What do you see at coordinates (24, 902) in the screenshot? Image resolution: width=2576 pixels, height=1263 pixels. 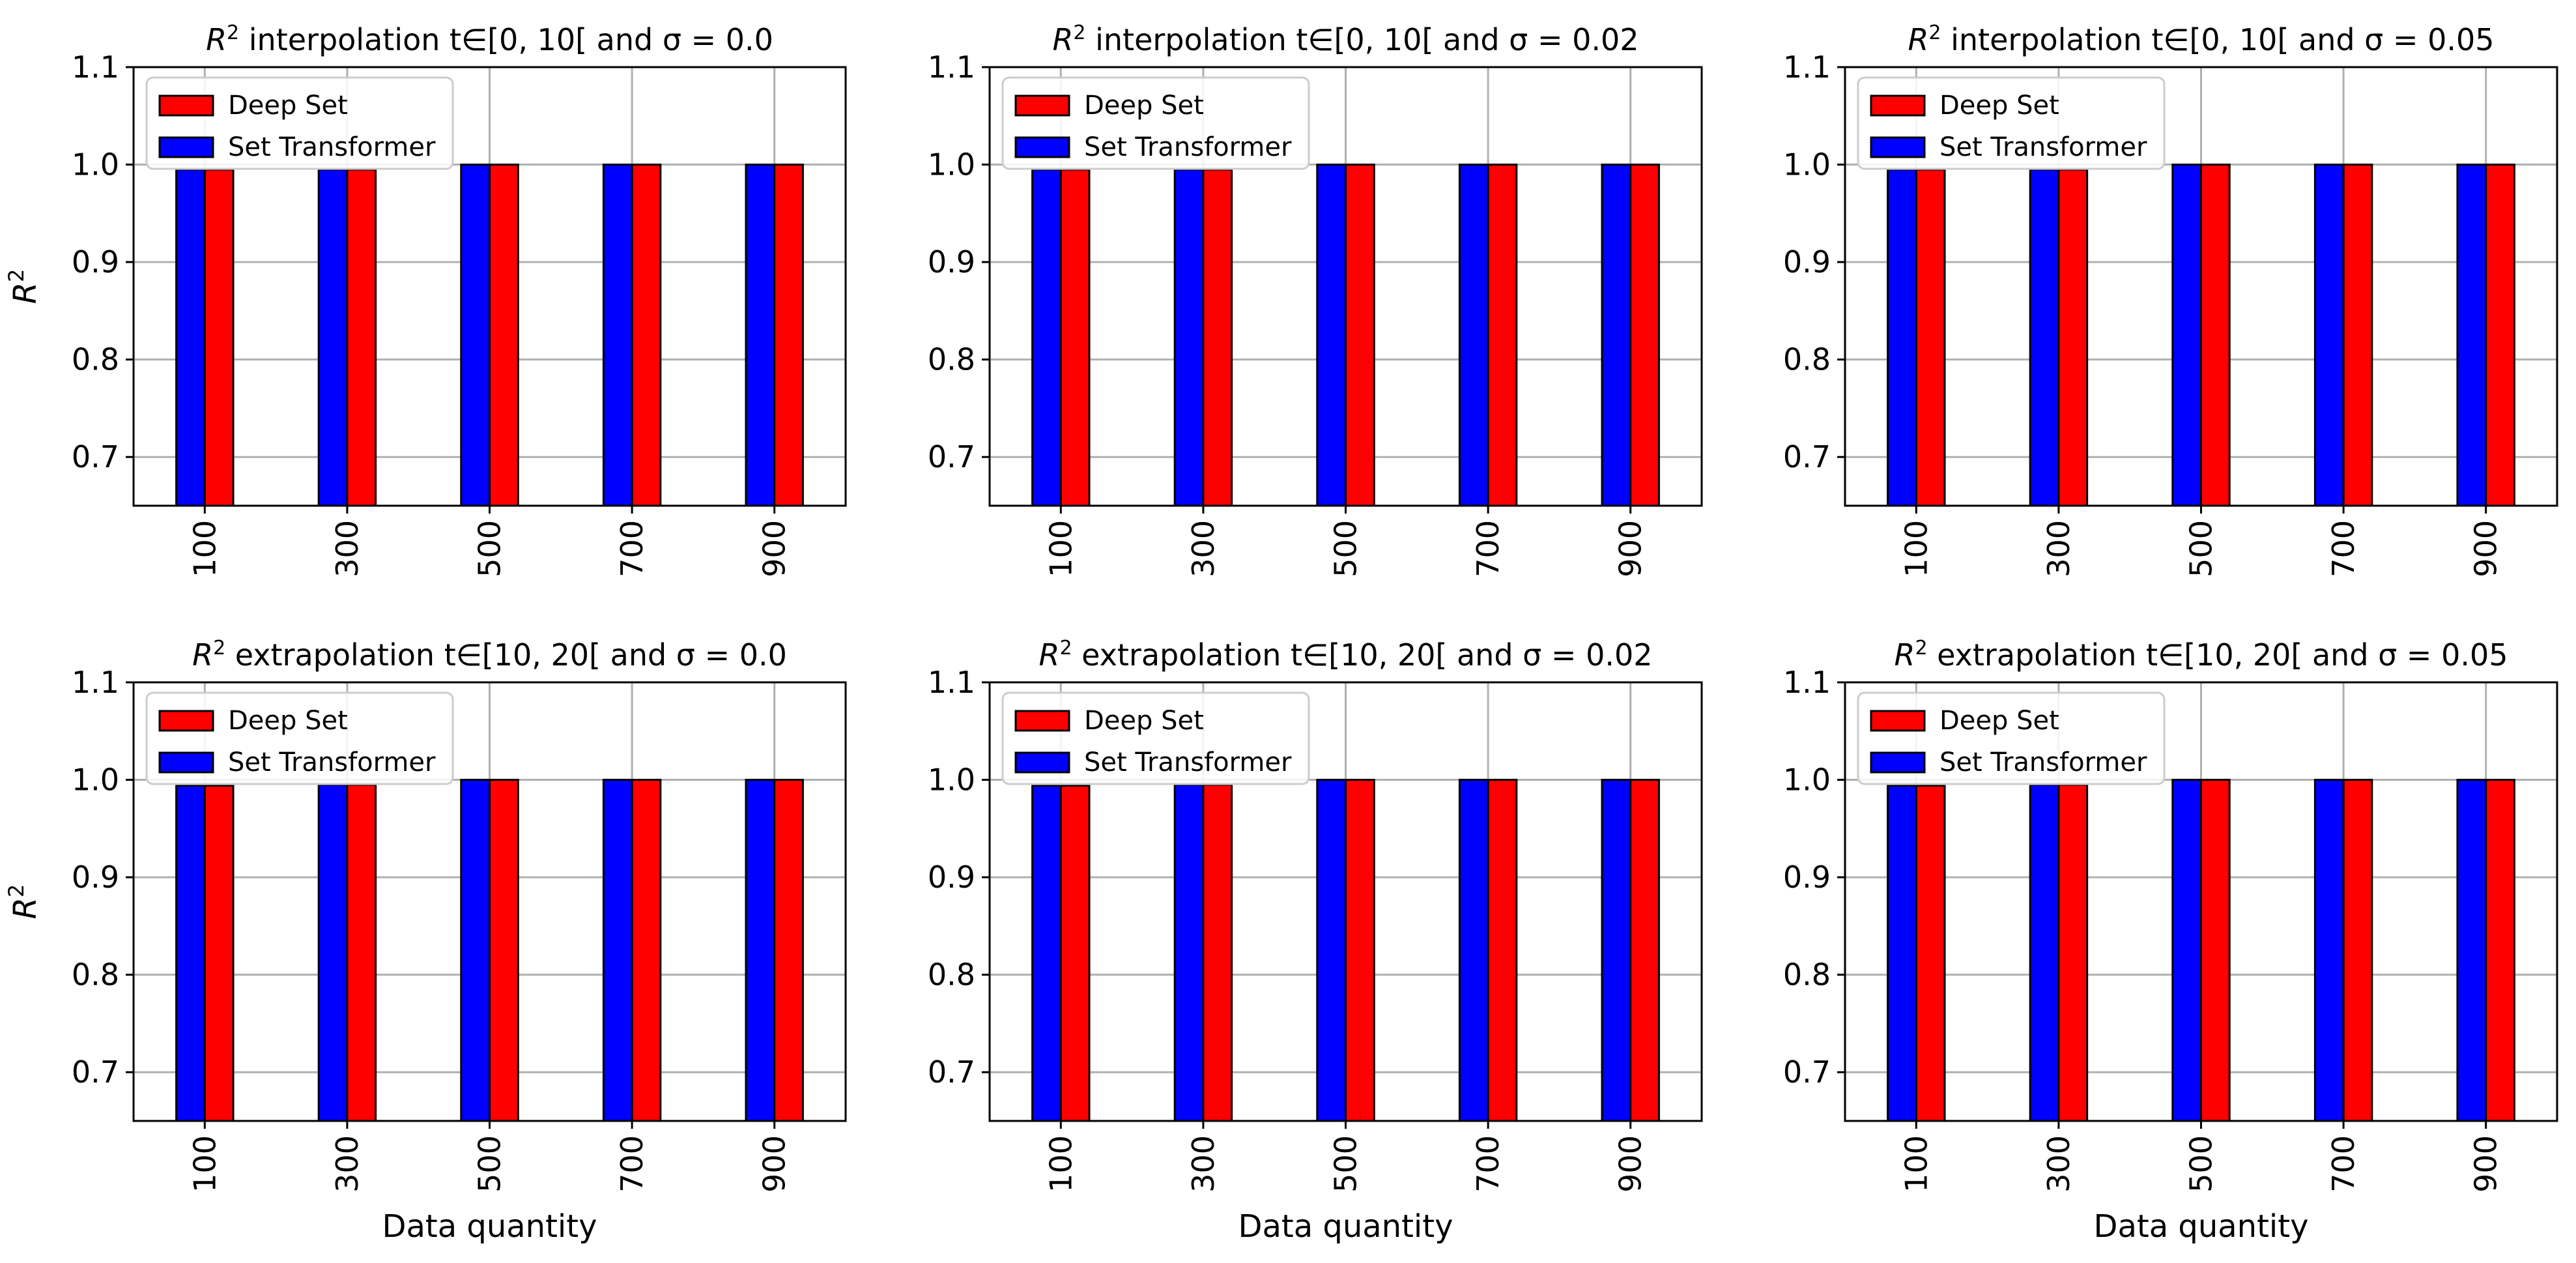 I see `y-axis-label: R2` at bounding box center [24, 902].